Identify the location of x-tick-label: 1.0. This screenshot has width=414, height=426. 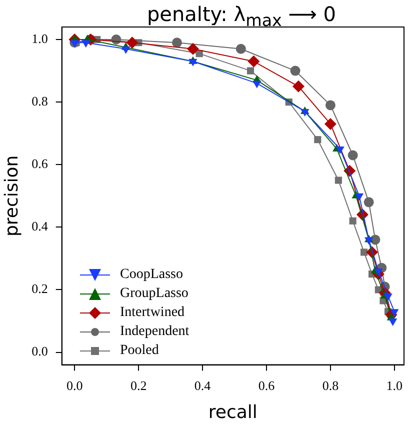
(394, 386).